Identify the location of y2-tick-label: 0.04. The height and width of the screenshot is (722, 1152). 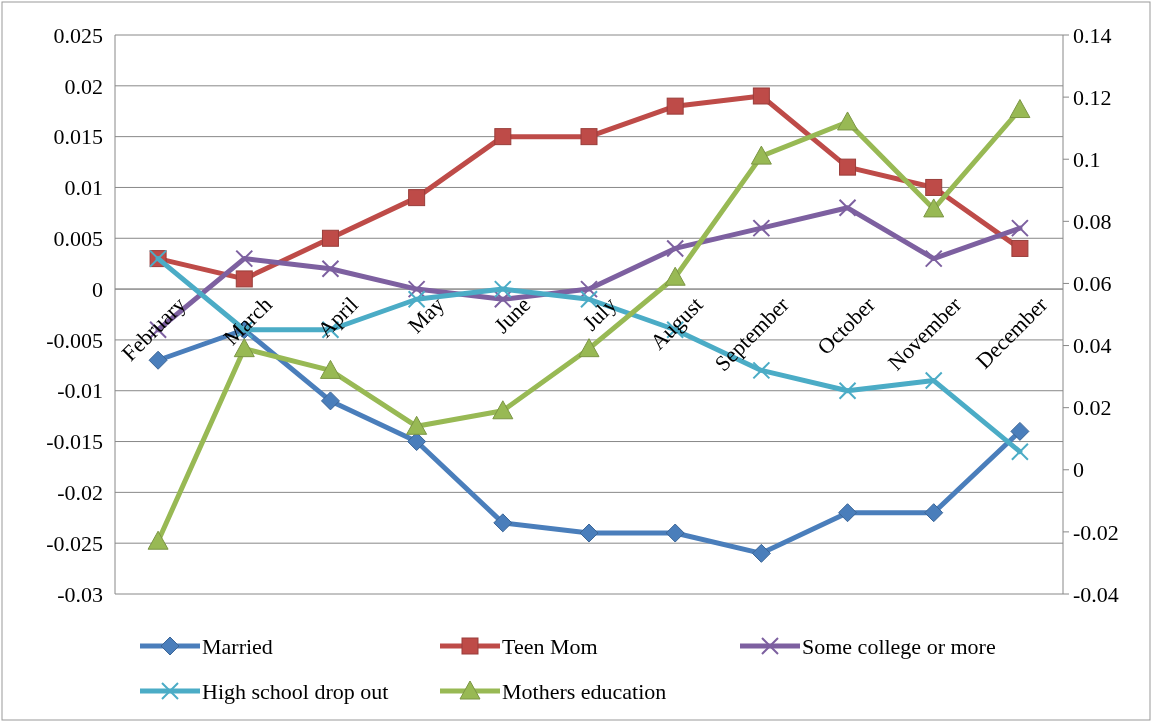
(1092, 346).